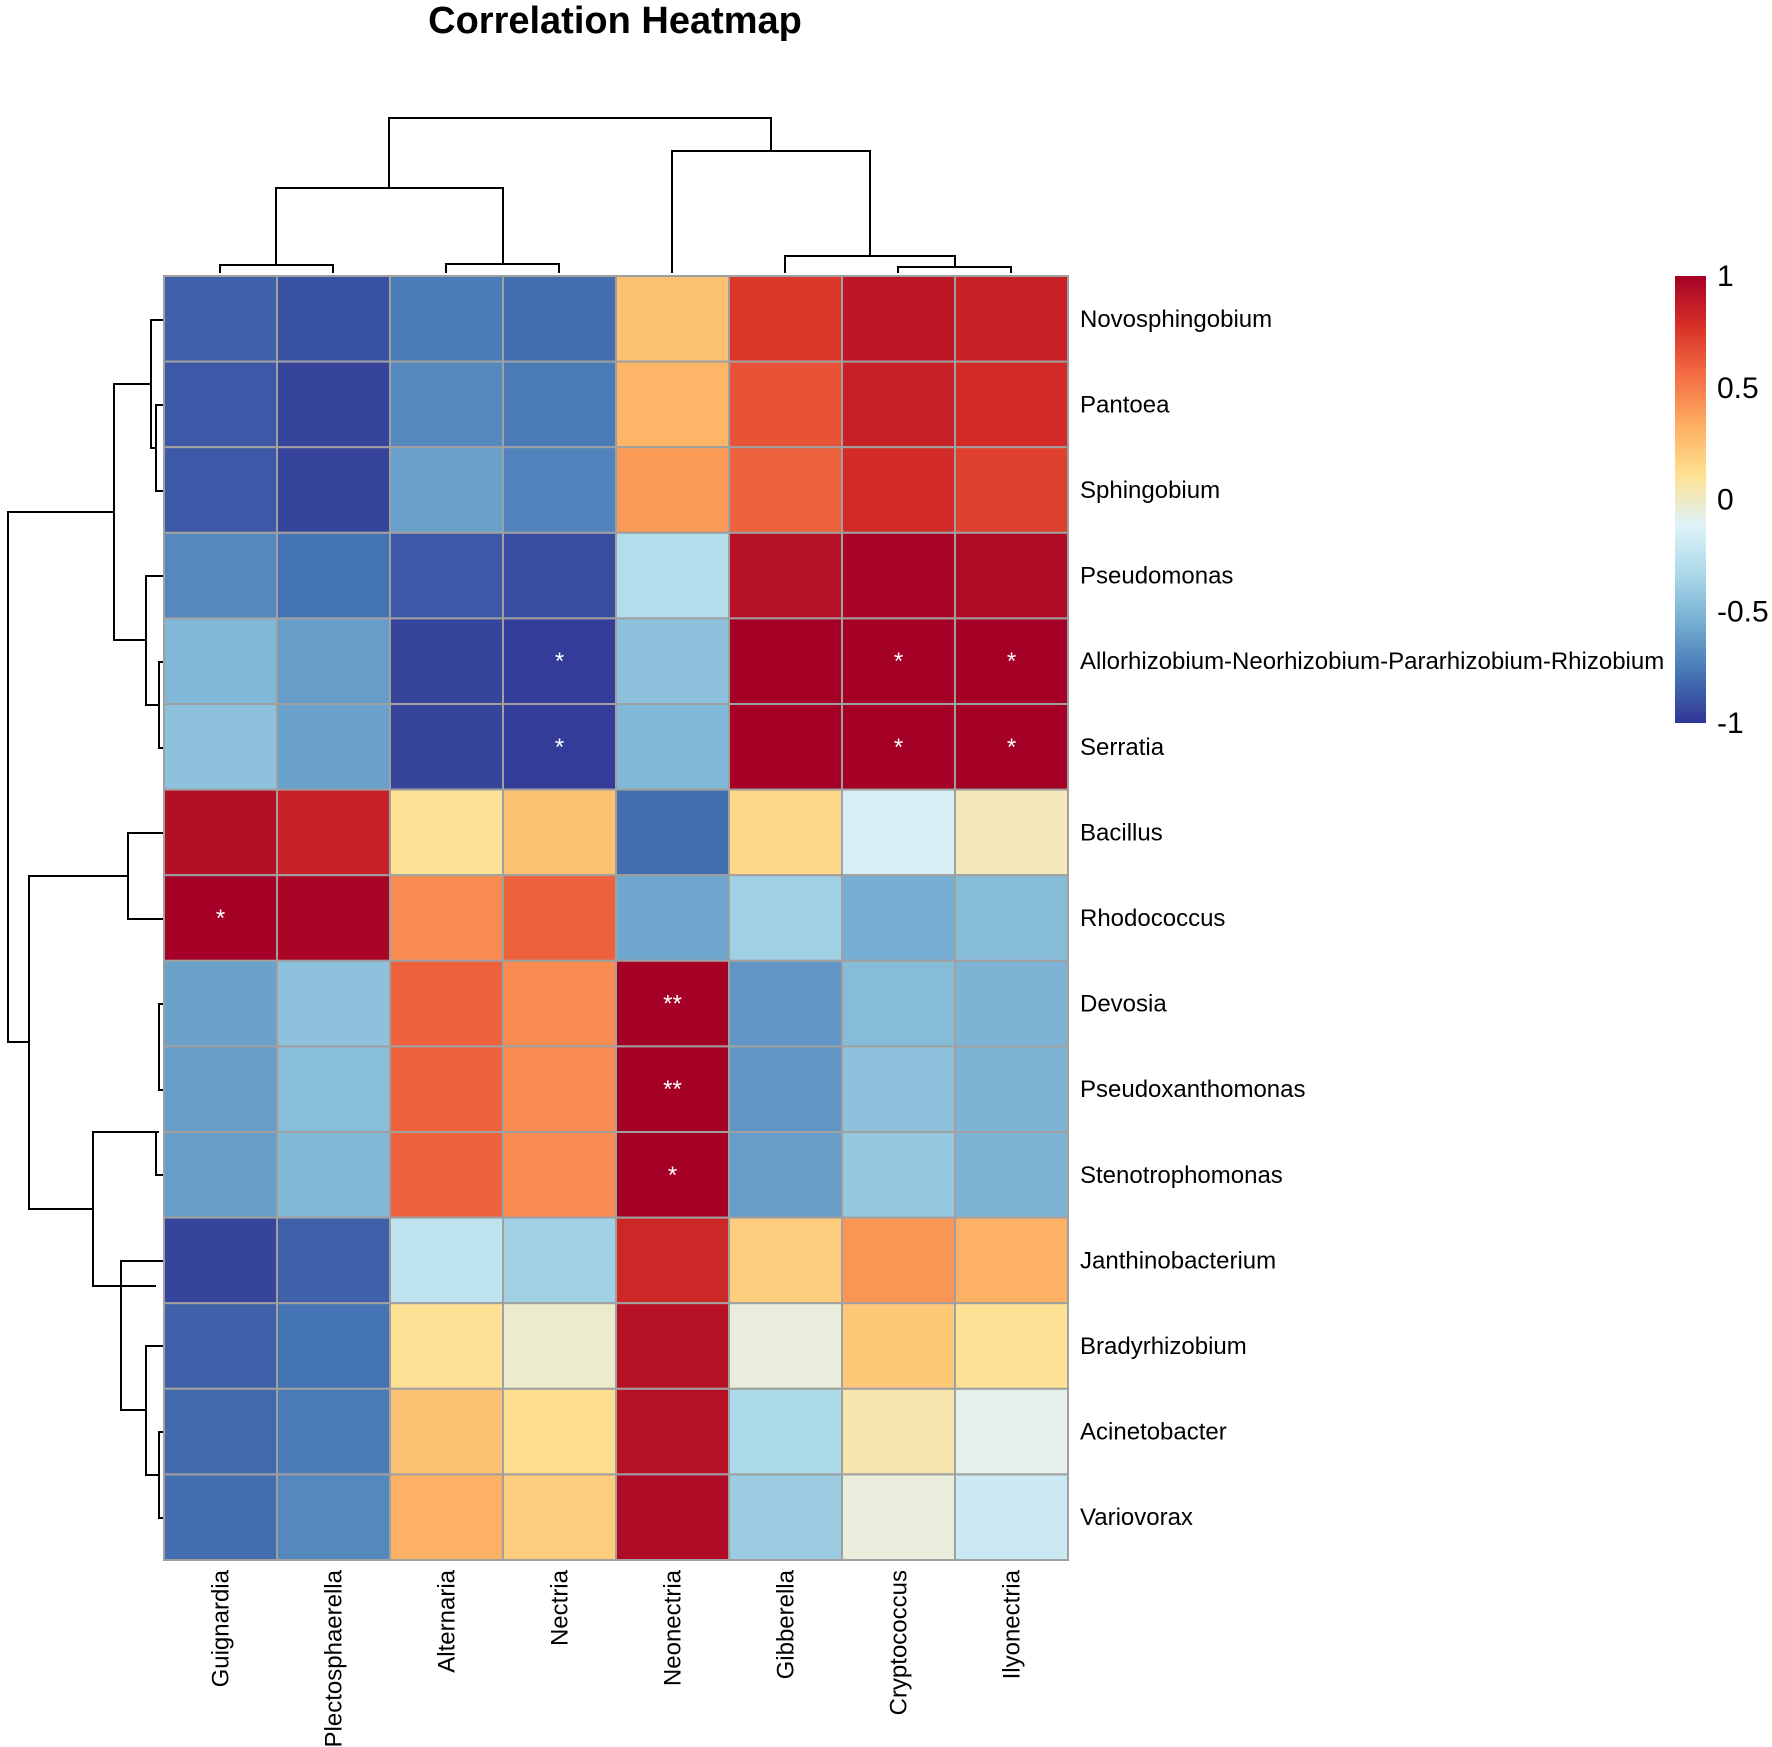 This screenshot has width=1772, height=1747. What do you see at coordinates (1743, 611) in the screenshot?
I see `legend-tick-label: -0.5` at bounding box center [1743, 611].